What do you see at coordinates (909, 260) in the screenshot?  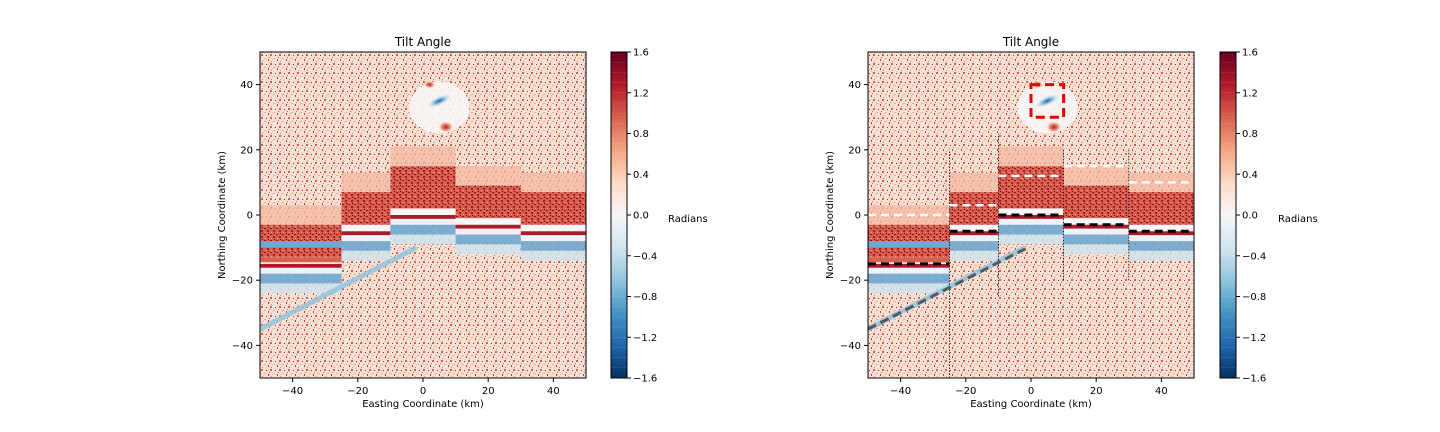 I see `block-left-red` at bounding box center [909, 260].